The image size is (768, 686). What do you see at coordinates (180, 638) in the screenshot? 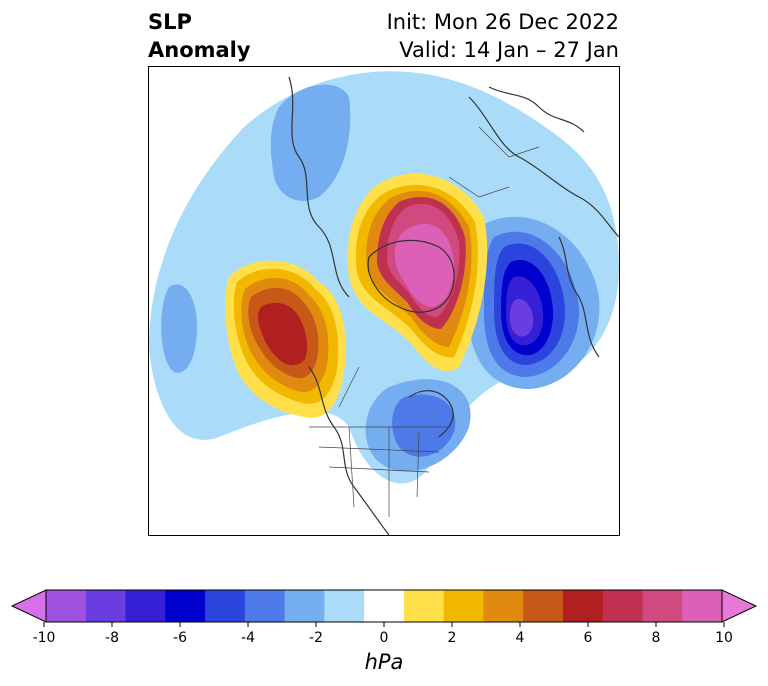
I see `colorbar-tick-label: -6` at bounding box center [180, 638].